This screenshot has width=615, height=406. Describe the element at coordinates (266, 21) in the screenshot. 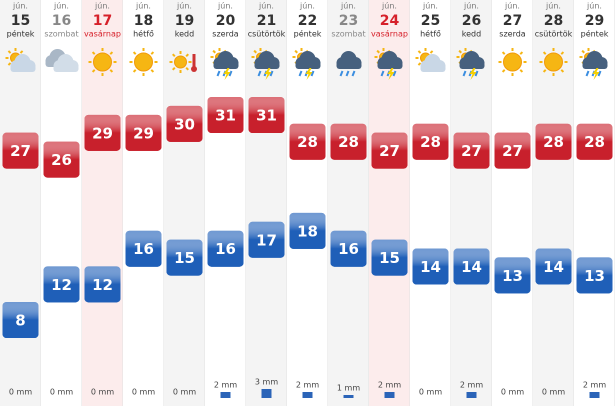

I see `day-number: 21` at that location.